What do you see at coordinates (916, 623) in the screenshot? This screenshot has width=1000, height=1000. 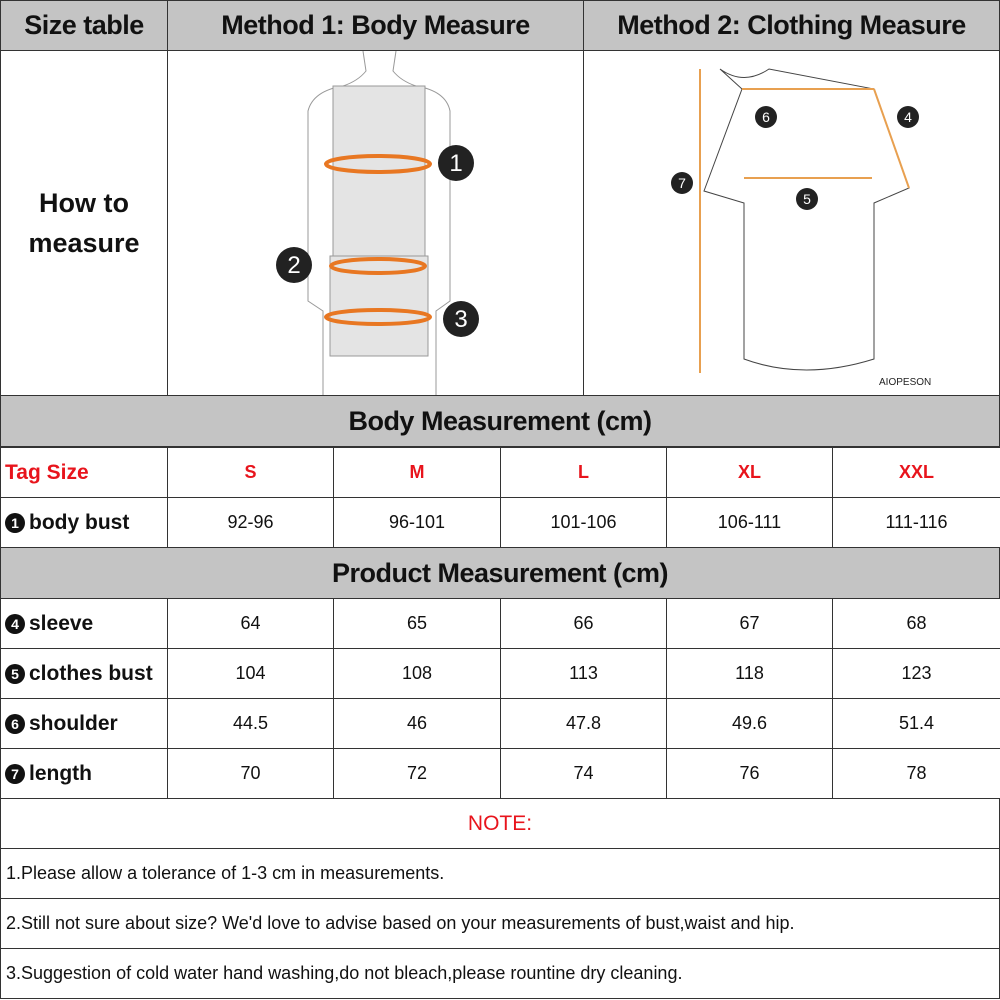 I see `table-cell: 68` at bounding box center [916, 623].